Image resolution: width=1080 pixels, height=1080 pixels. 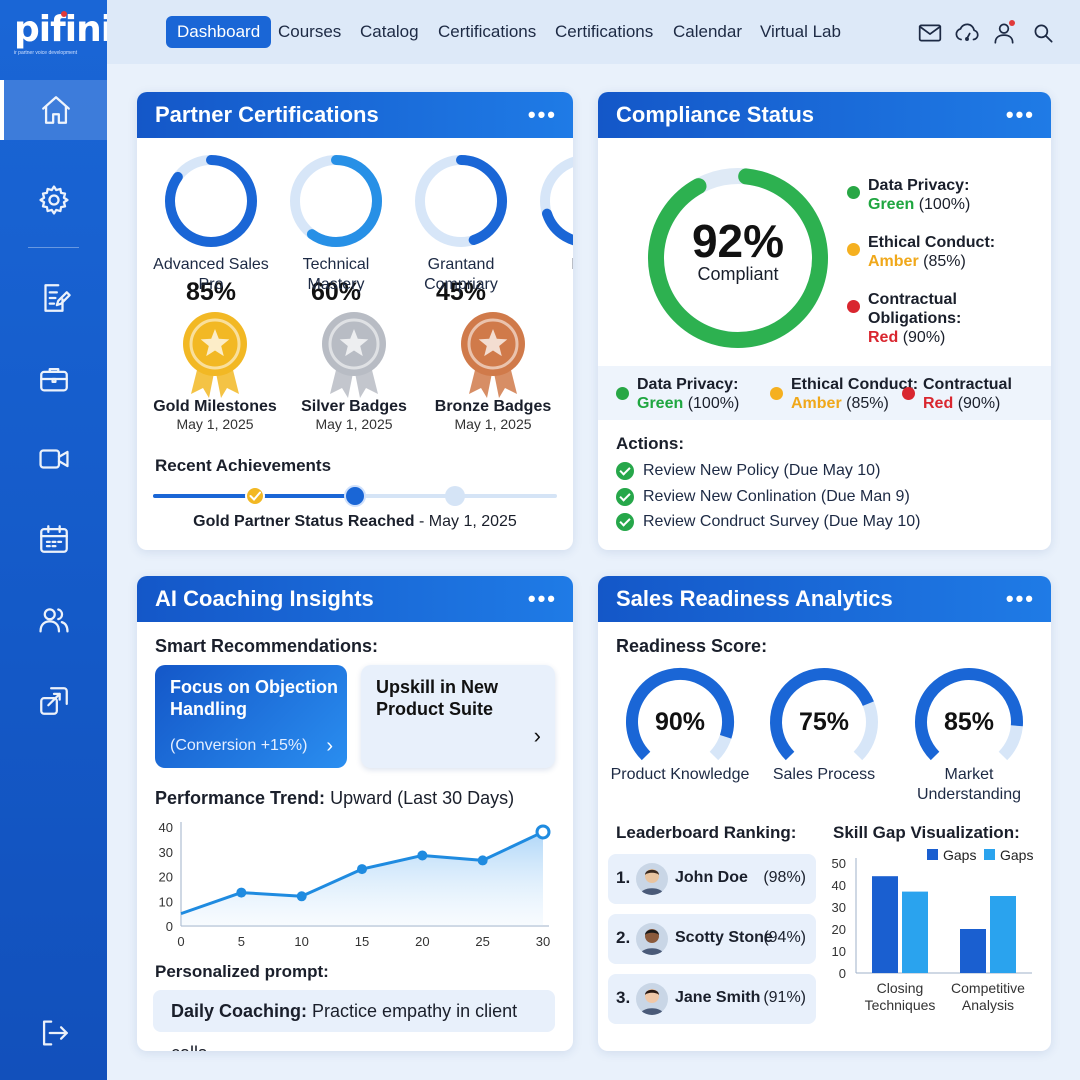 What do you see at coordinates (707, 31) in the screenshot?
I see `nav-calendar: Calendar` at bounding box center [707, 31].